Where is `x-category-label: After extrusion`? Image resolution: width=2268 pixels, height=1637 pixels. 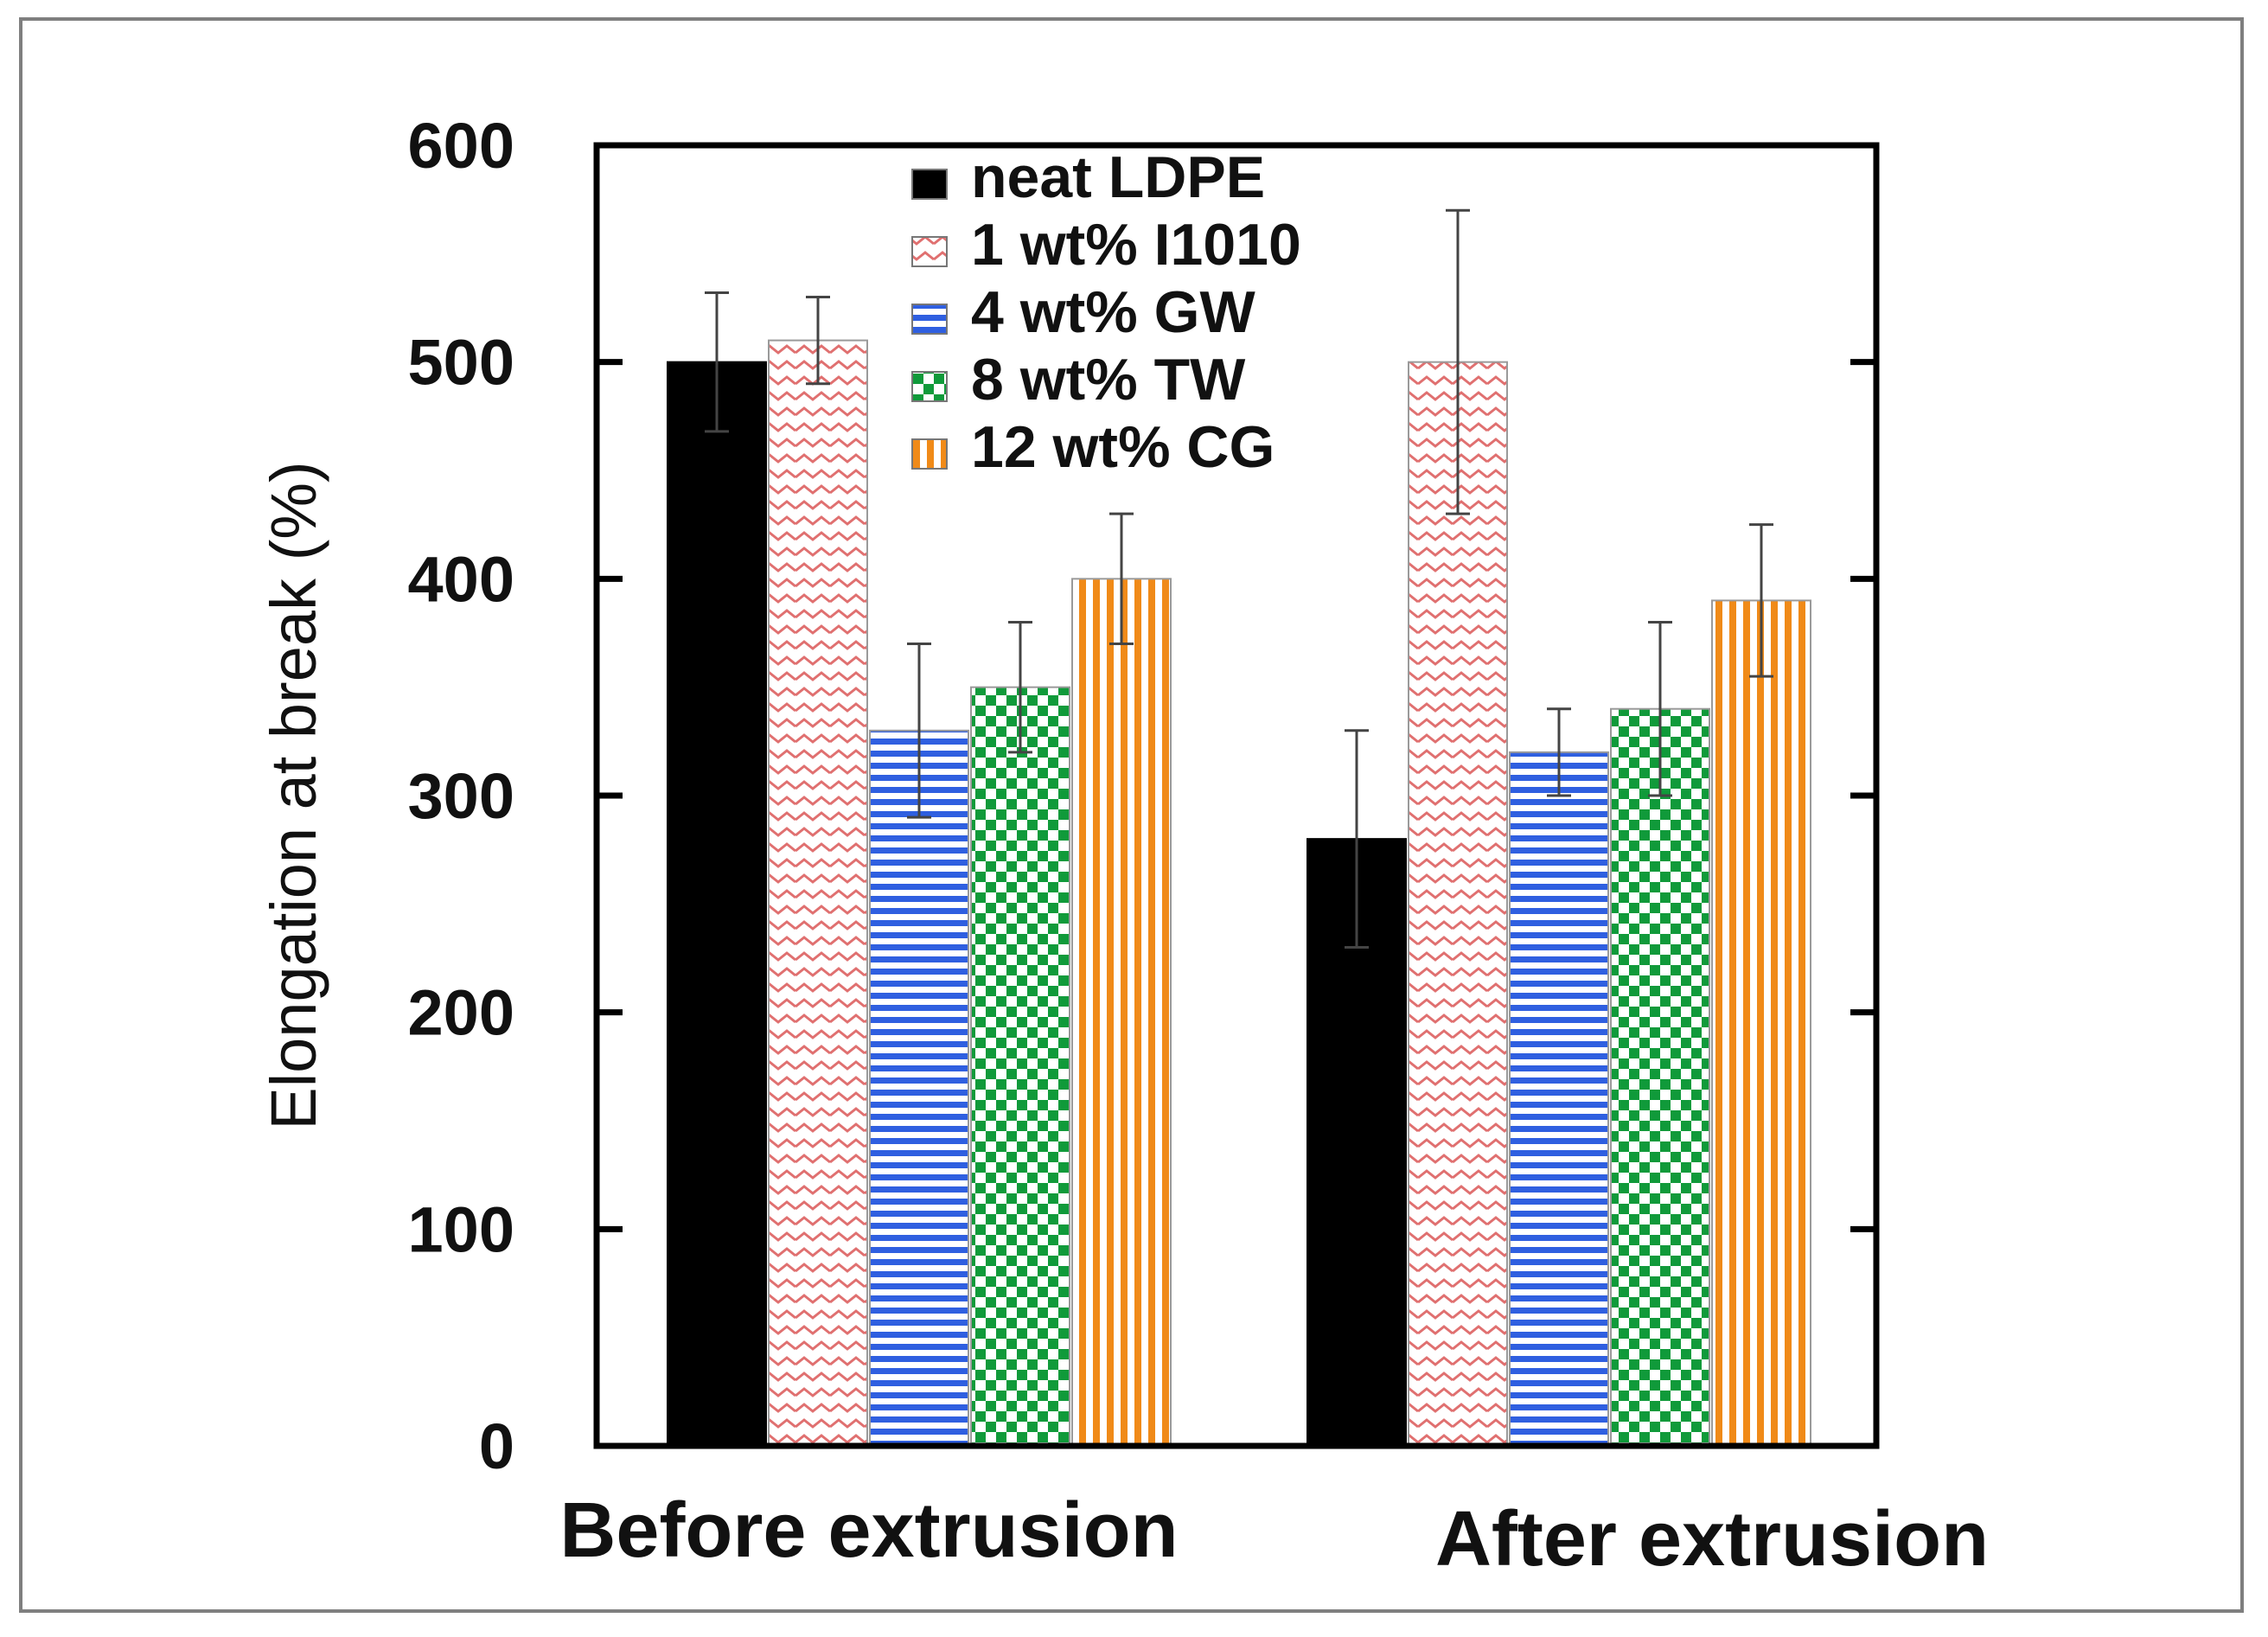 x-category-label: After extrusion is located at coordinates (1712, 1539).